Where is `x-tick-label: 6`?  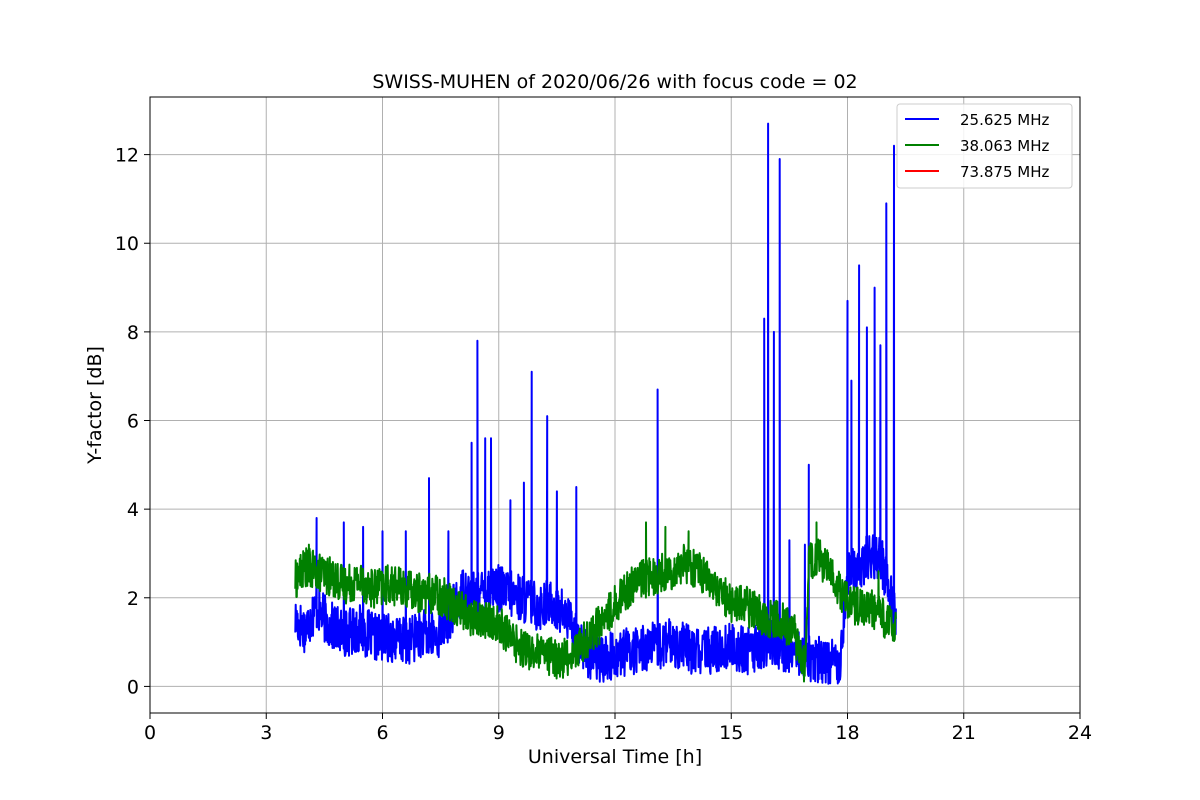
x-tick-label: 6 is located at coordinates (382, 733).